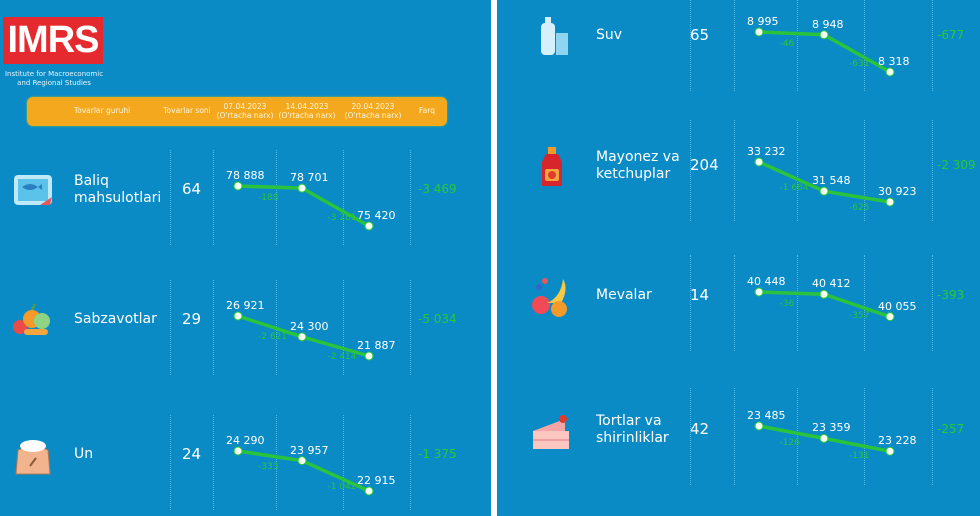 Image resolution: width=980 pixels, height=516 pixels. Describe the element at coordinates (437, 189) in the screenshot. I see `price-difference-total: -3 469` at that location.